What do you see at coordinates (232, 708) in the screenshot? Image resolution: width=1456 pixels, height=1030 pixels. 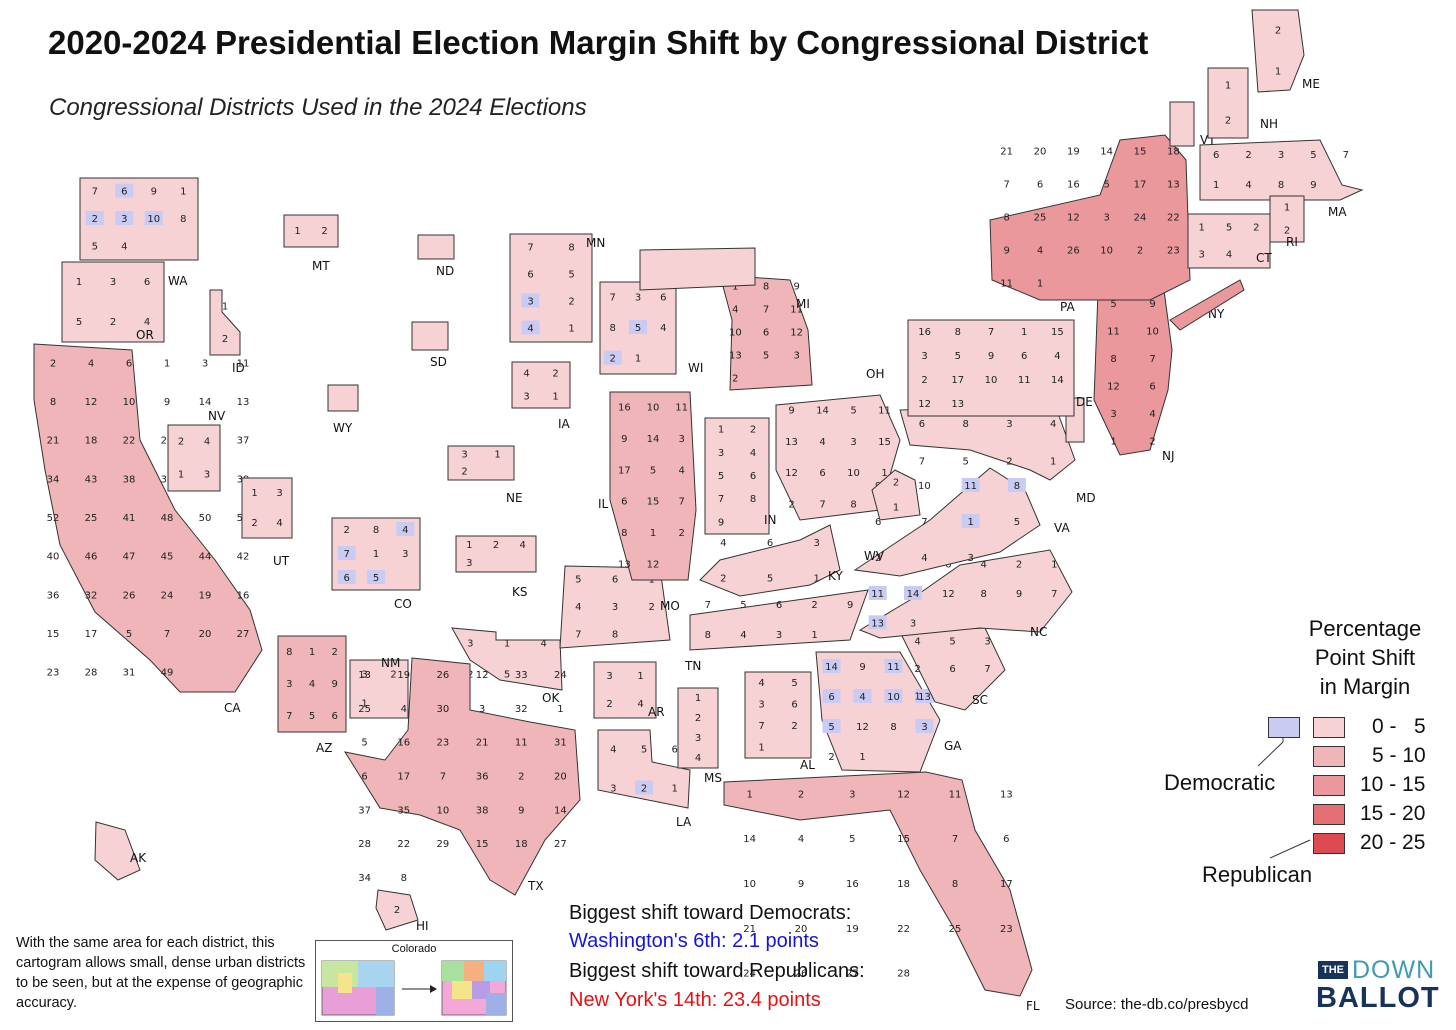 I see `state-abbr-label: CA` at bounding box center [232, 708].